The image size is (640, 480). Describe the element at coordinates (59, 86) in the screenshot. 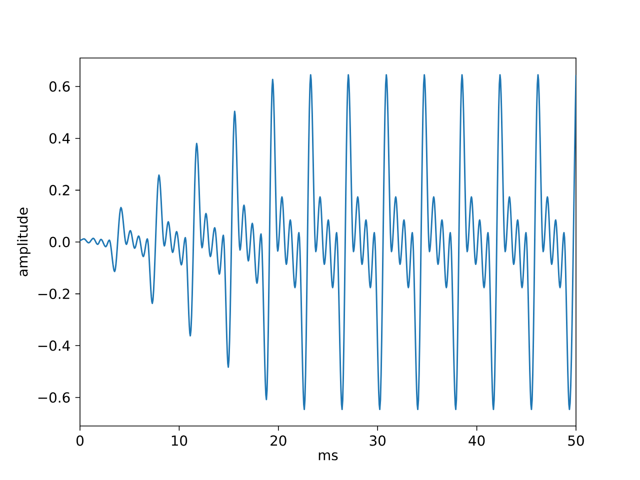

I see `y-tick-label: 0.6` at that location.